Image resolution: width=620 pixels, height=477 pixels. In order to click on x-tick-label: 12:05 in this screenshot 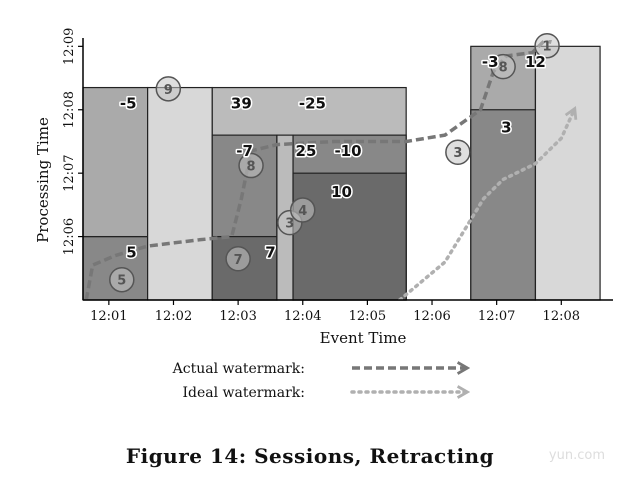, I will do `click(367, 316)`.